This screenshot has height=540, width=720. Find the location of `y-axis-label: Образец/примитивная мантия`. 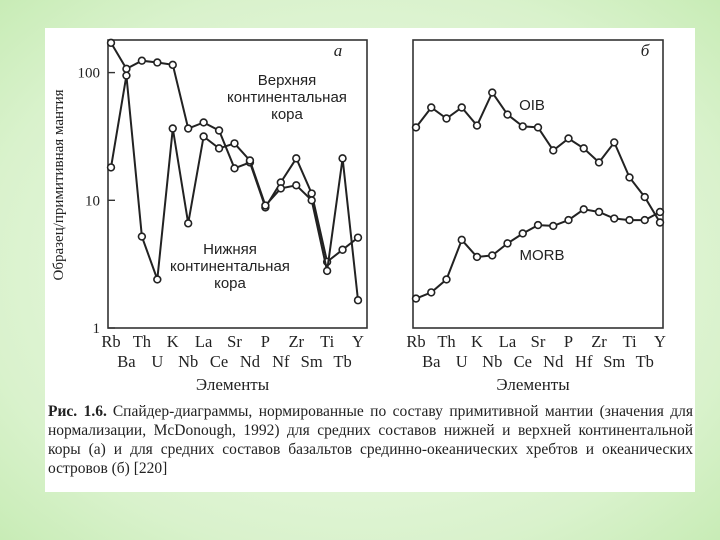

y-axis-label: Образец/примитивная мантия is located at coordinates (59, 184).